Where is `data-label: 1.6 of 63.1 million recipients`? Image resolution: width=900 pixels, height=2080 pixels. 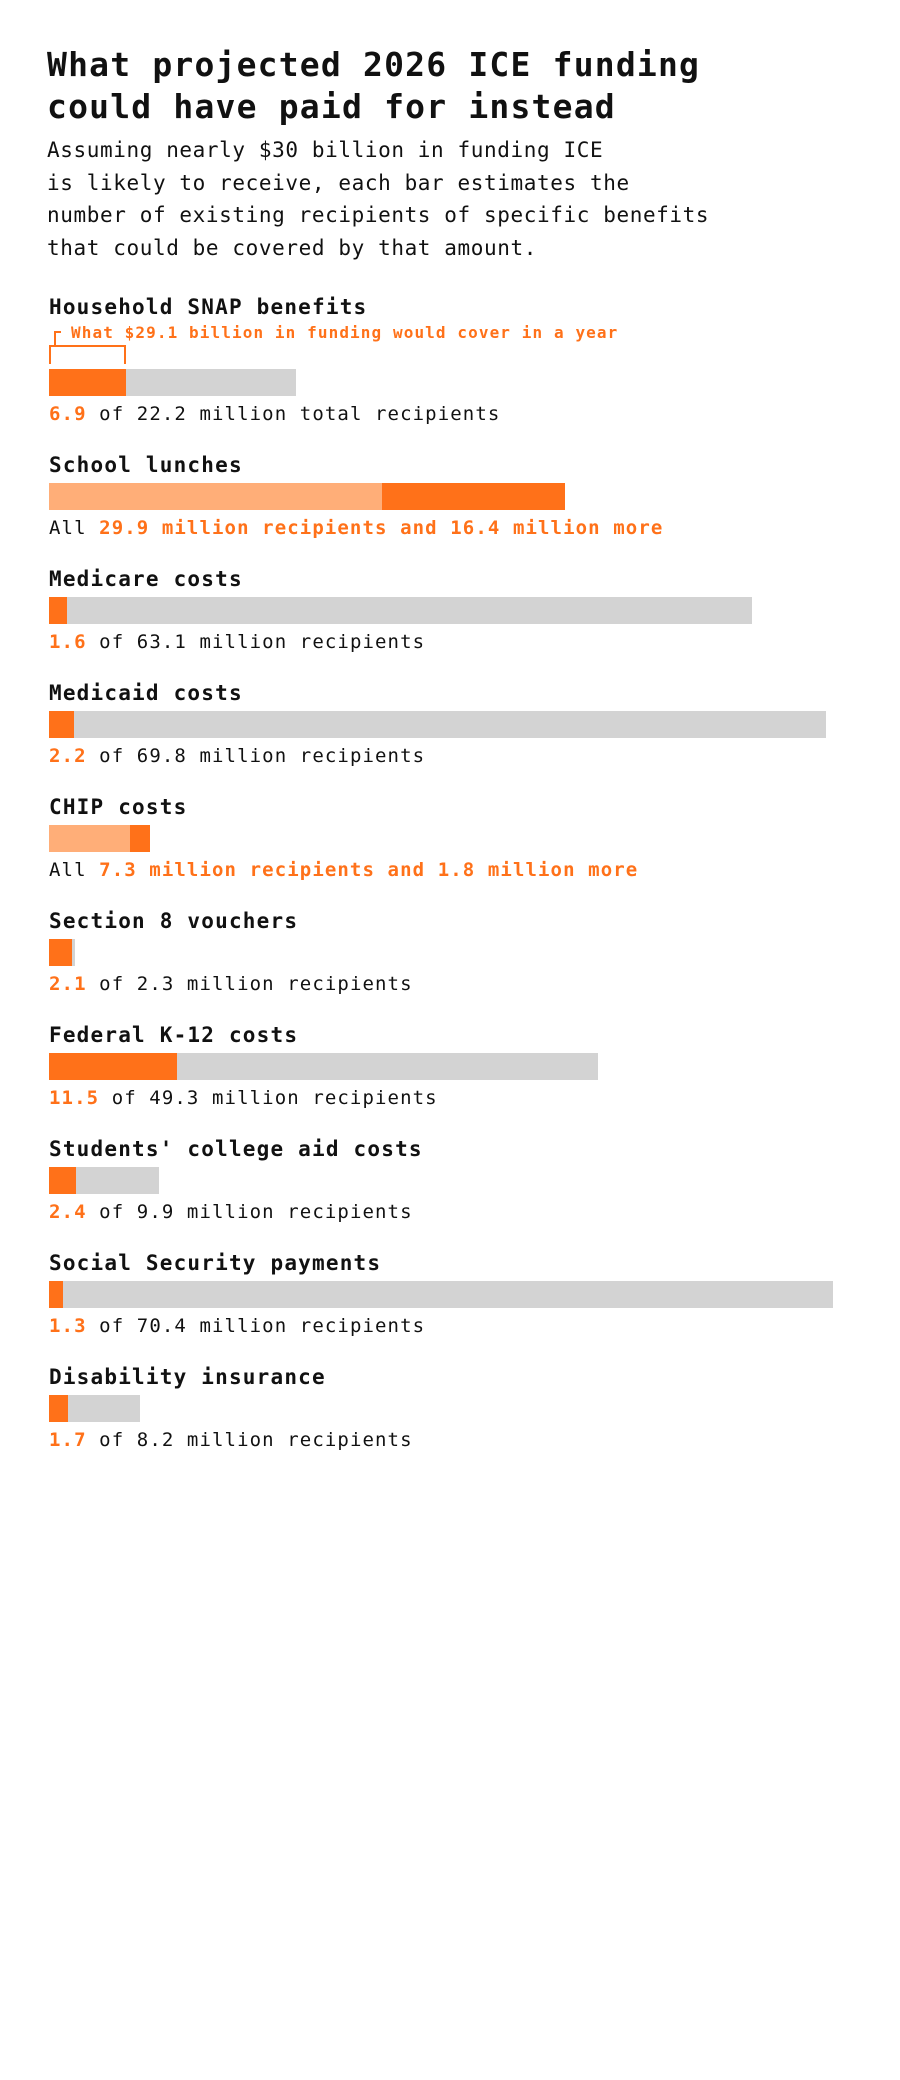
data-label: 1.6 of 63.1 million recipients is located at coordinates (469, 642).